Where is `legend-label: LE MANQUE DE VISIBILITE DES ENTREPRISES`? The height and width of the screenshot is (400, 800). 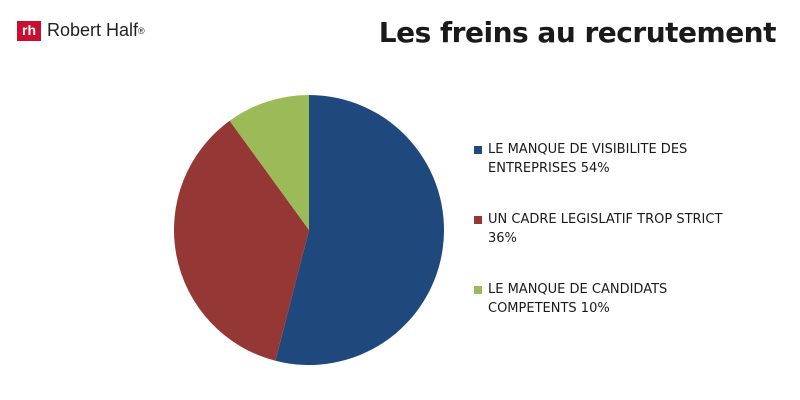 legend-label: LE MANQUE DE VISIBILITE DES ENTREPRISES is located at coordinates (588, 159).